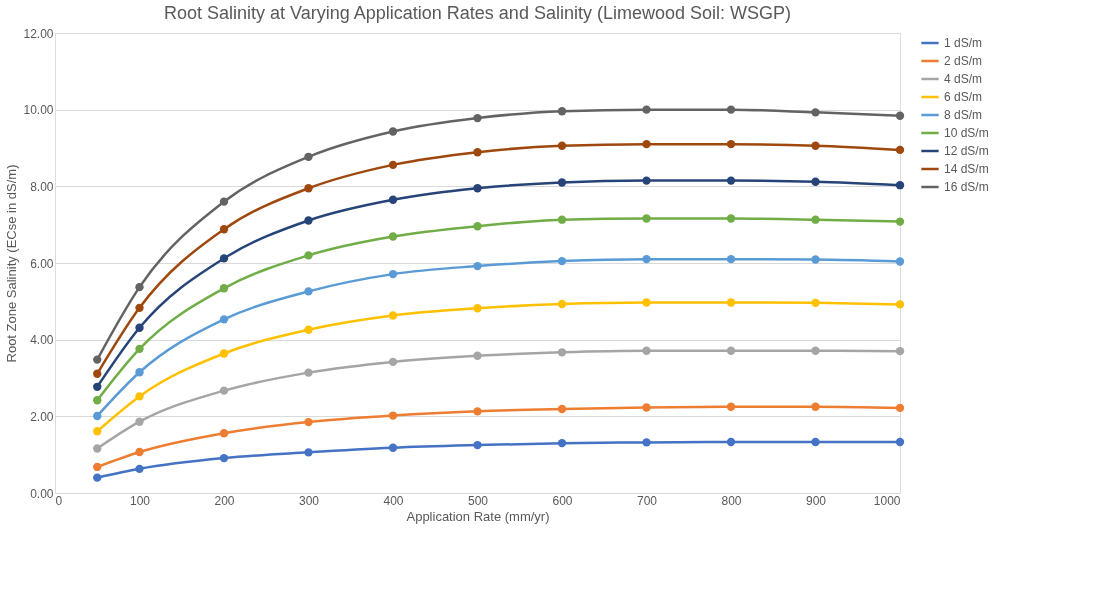 The image size is (1099, 607). Describe the element at coordinates (966, 187) in the screenshot. I see `legend-label: 16 dS/m` at that location.